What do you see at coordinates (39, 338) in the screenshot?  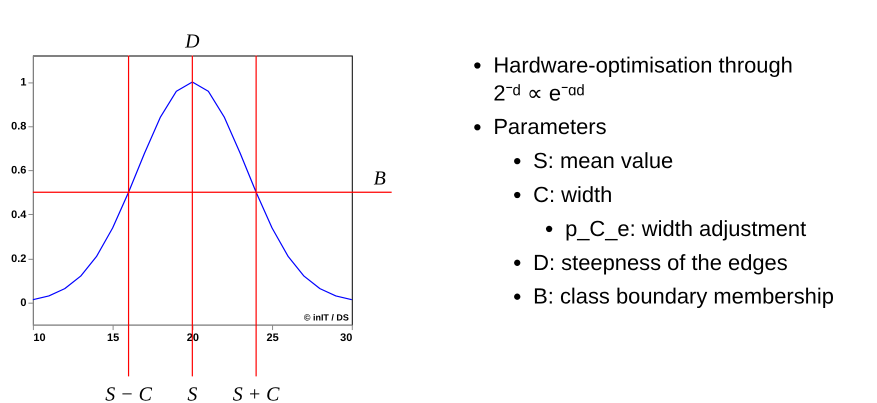 I see `x-tick-label: 10` at bounding box center [39, 338].